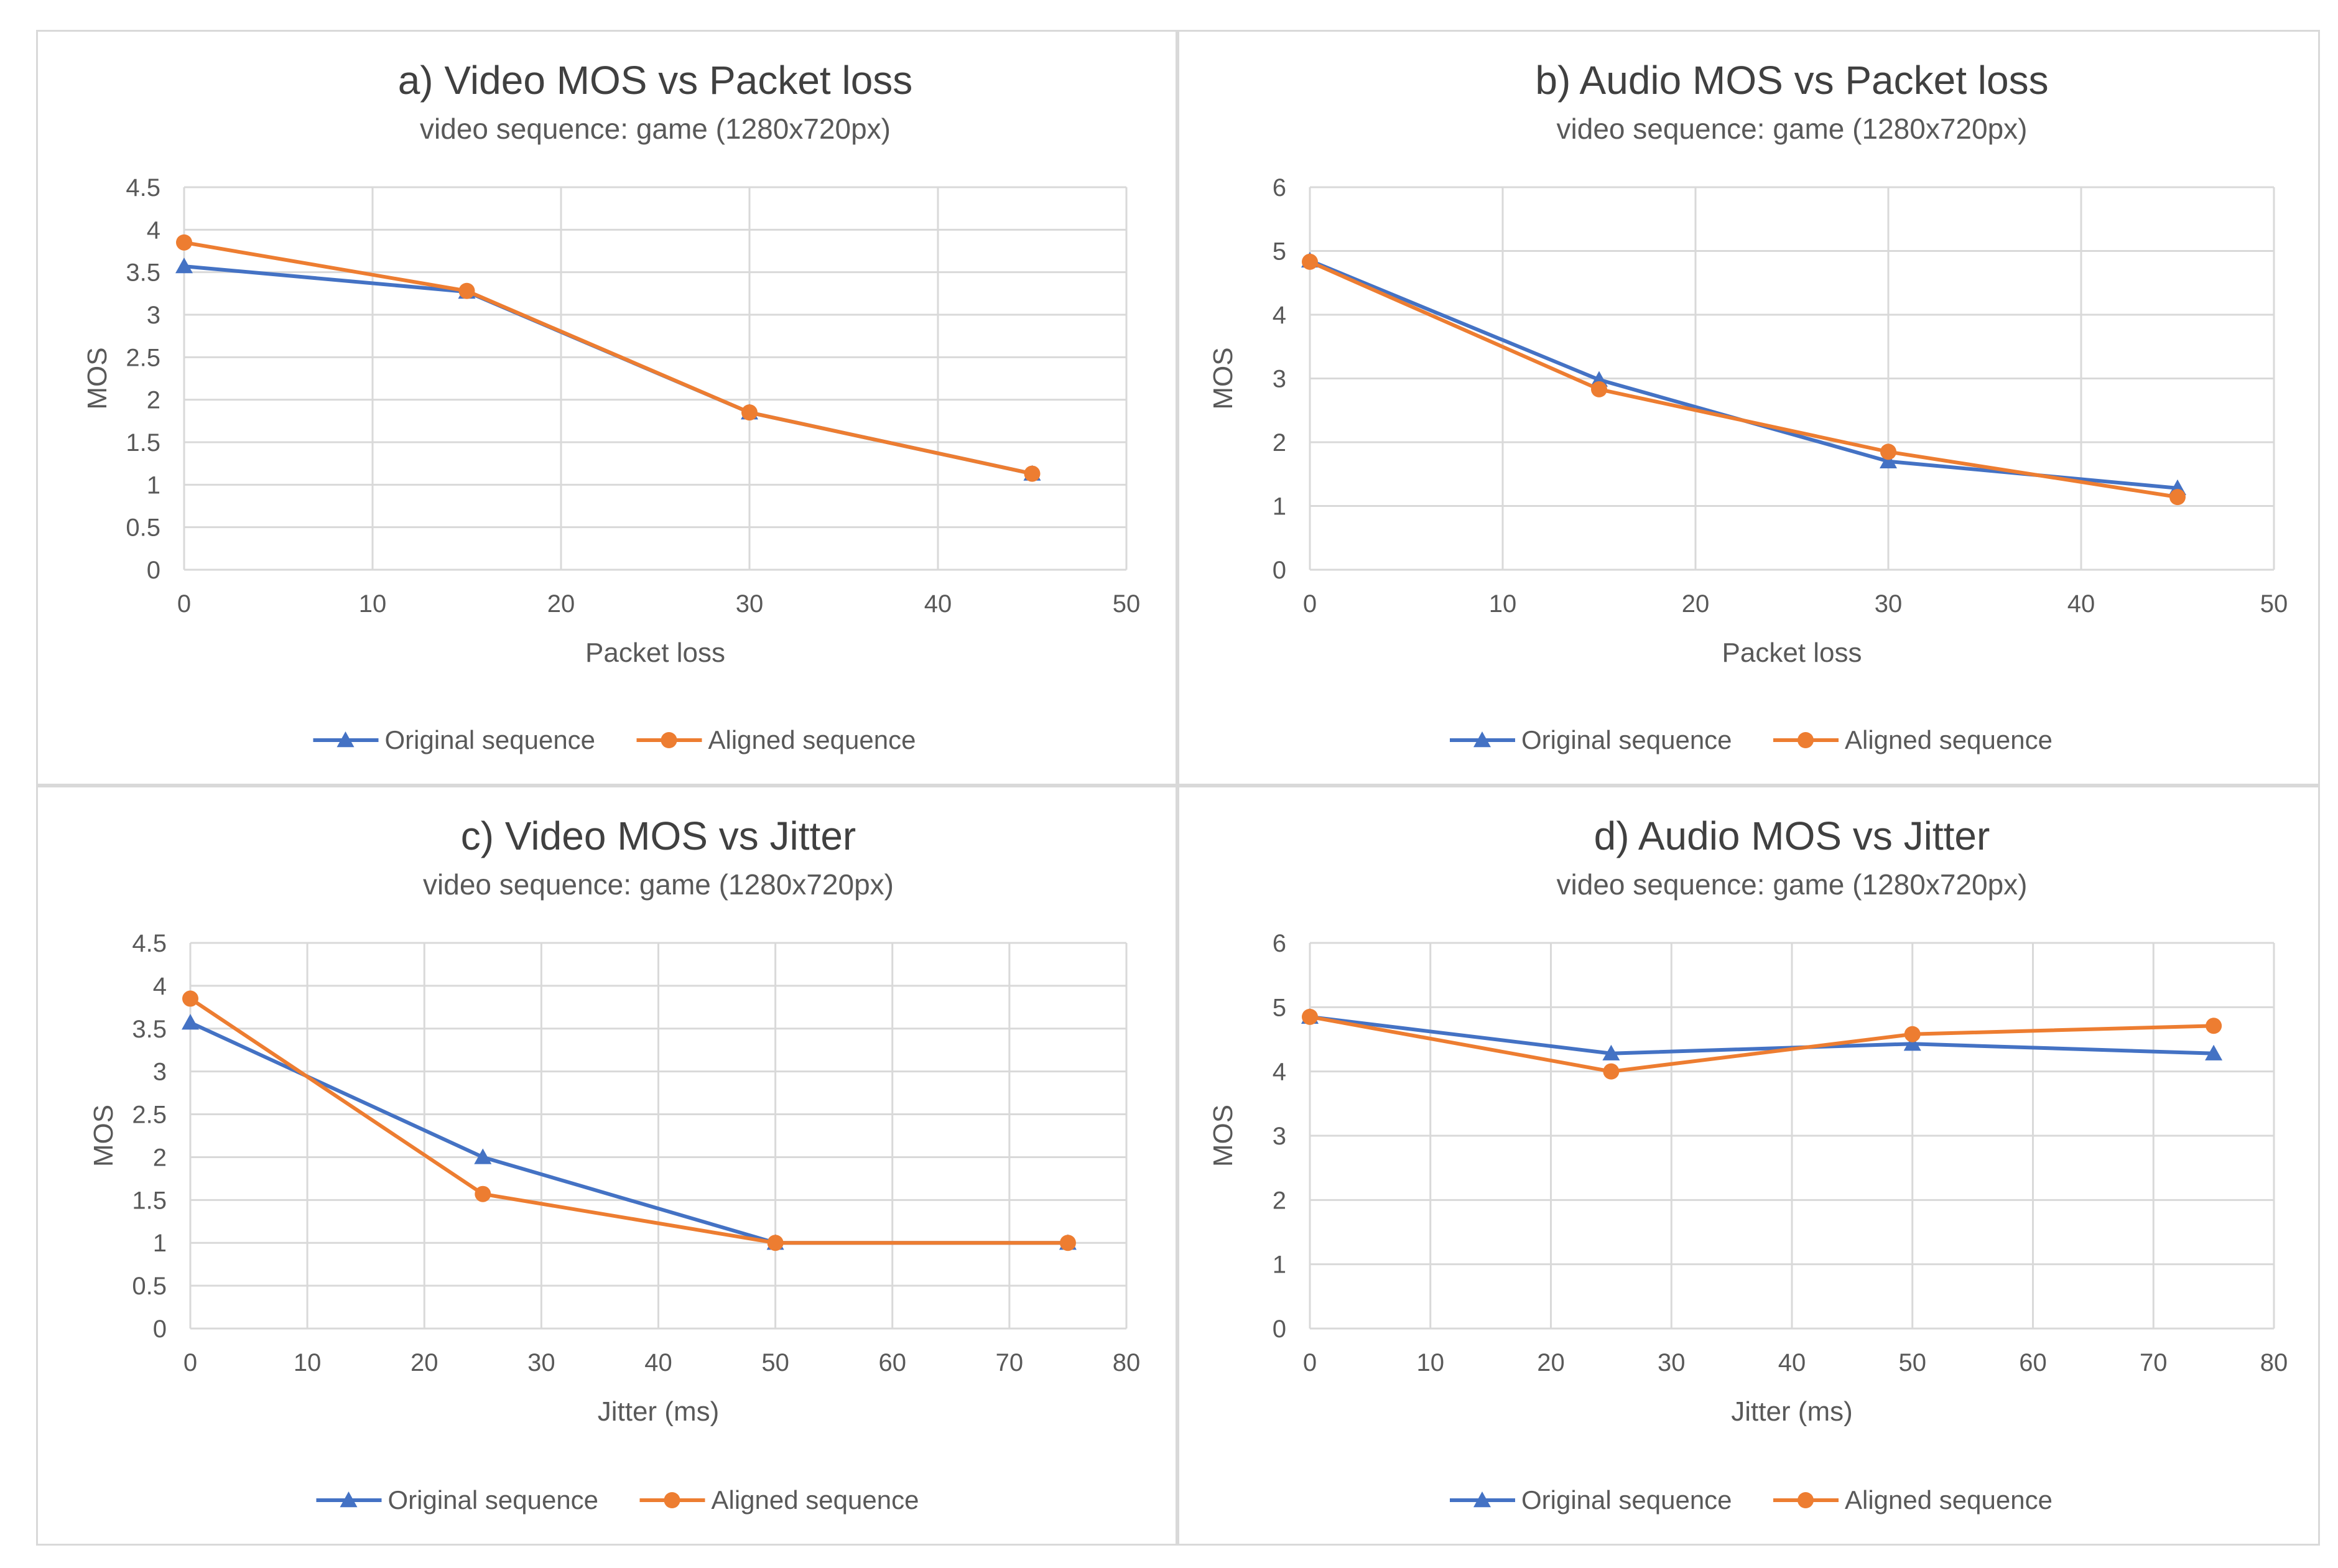  I want to click on y-tick-label: 3.5, so click(149, 1029).